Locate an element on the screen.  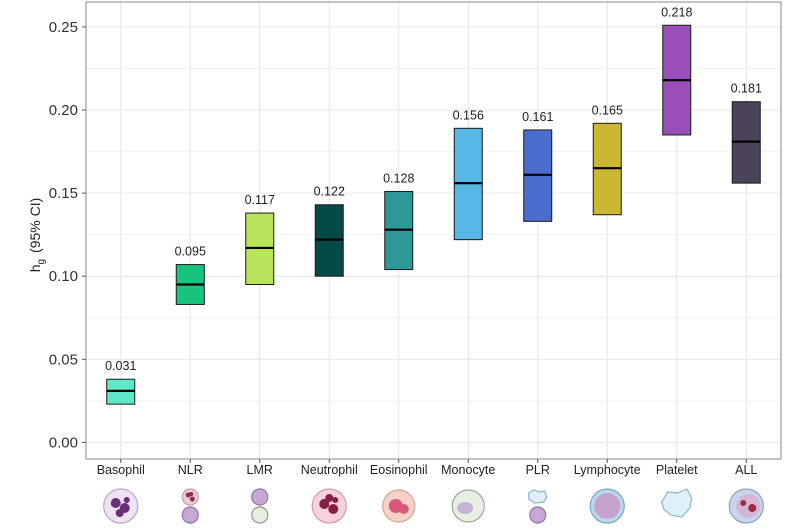
y-tick-label: 0.20 is located at coordinates (63, 110).